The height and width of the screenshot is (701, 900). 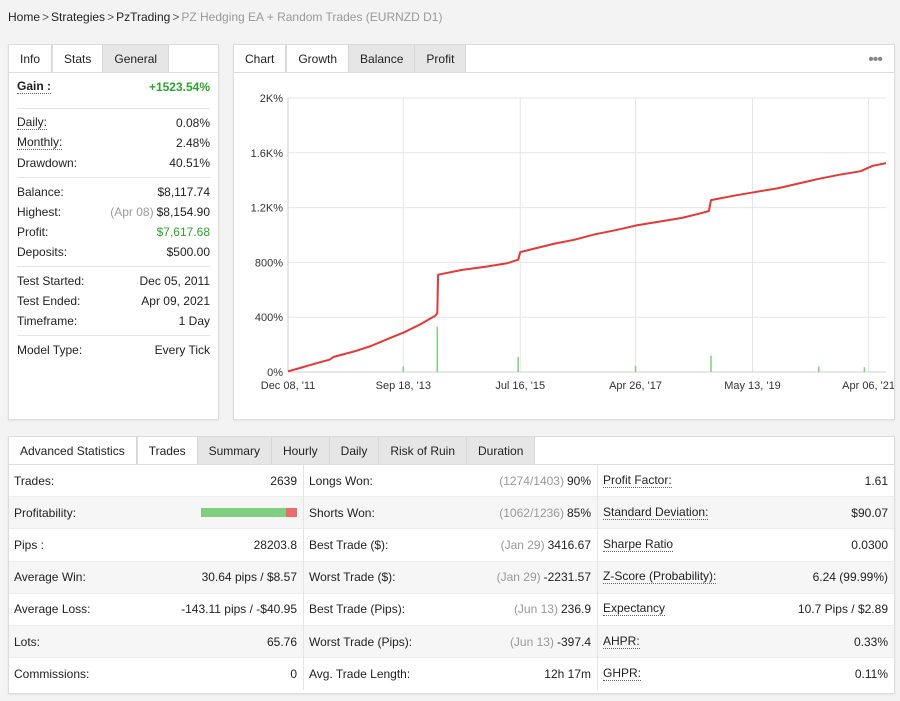 What do you see at coordinates (520, 386) in the screenshot?
I see `x-tick-label: Jul 16, '15` at bounding box center [520, 386].